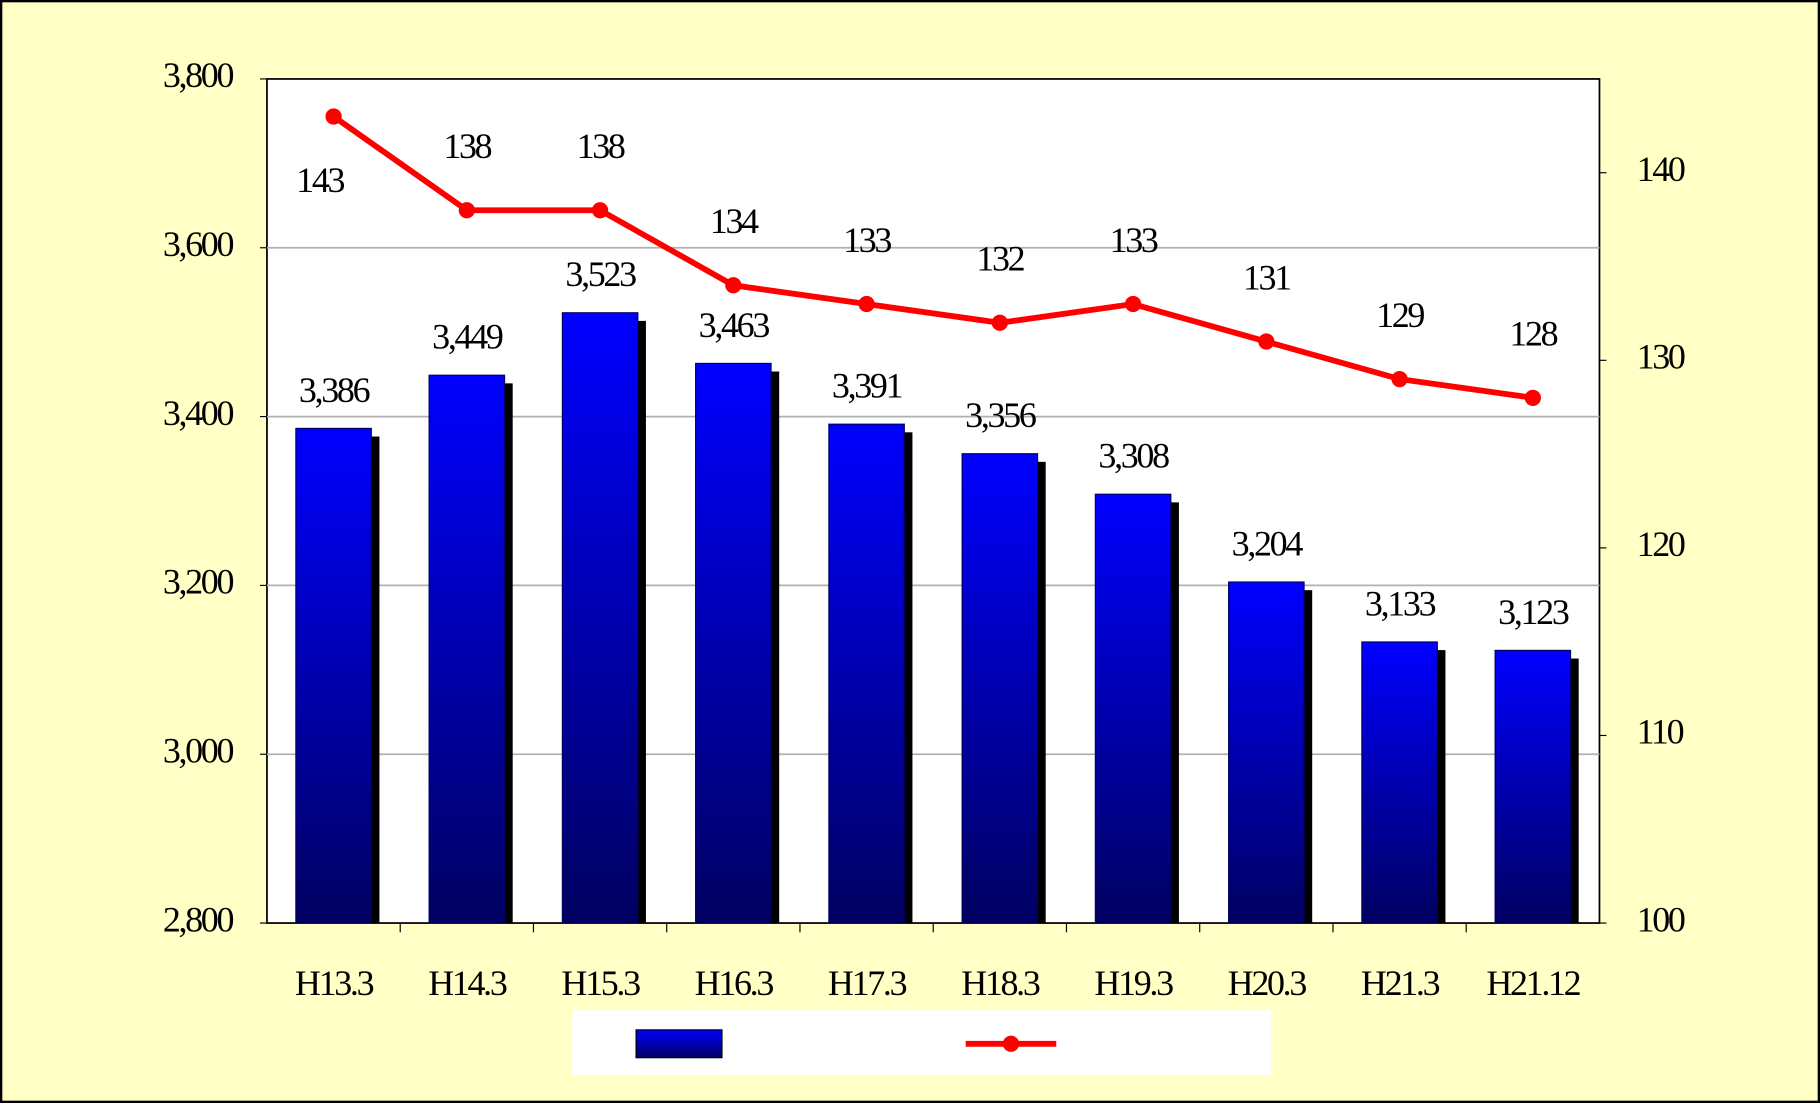 The image size is (1820, 1103). I want to click on legend-swatch, so click(679, 1044).